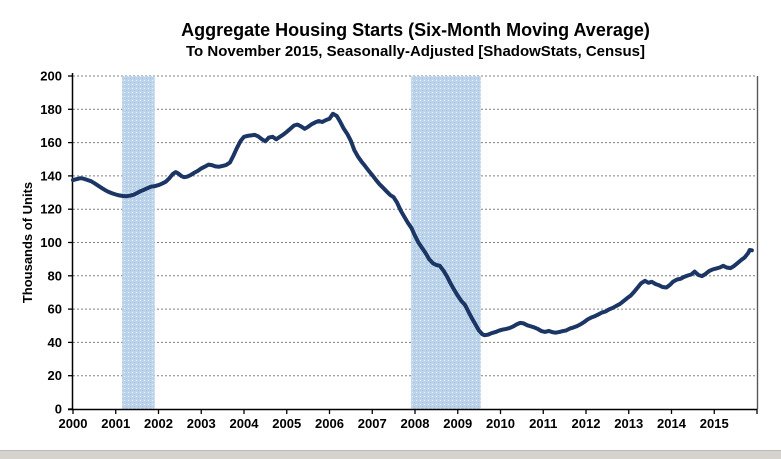 This screenshot has width=781, height=459. Describe the element at coordinates (201, 423) in the screenshot. I see `x-tick-label: 2003` at that location.